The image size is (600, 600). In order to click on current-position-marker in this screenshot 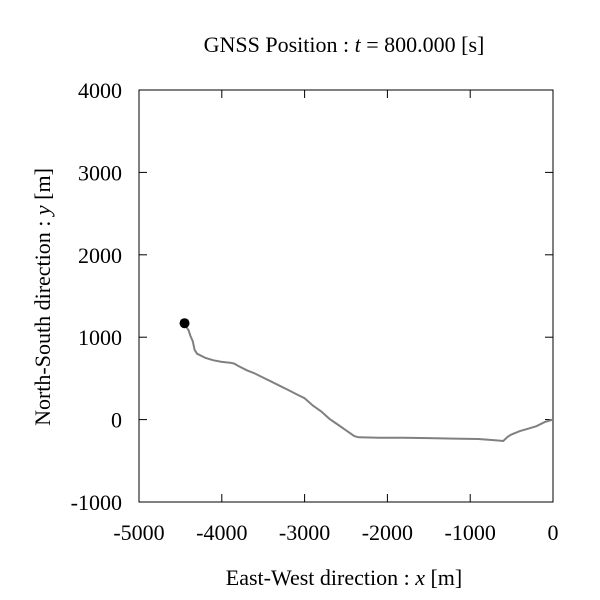, I will do `click(184, 323)`.